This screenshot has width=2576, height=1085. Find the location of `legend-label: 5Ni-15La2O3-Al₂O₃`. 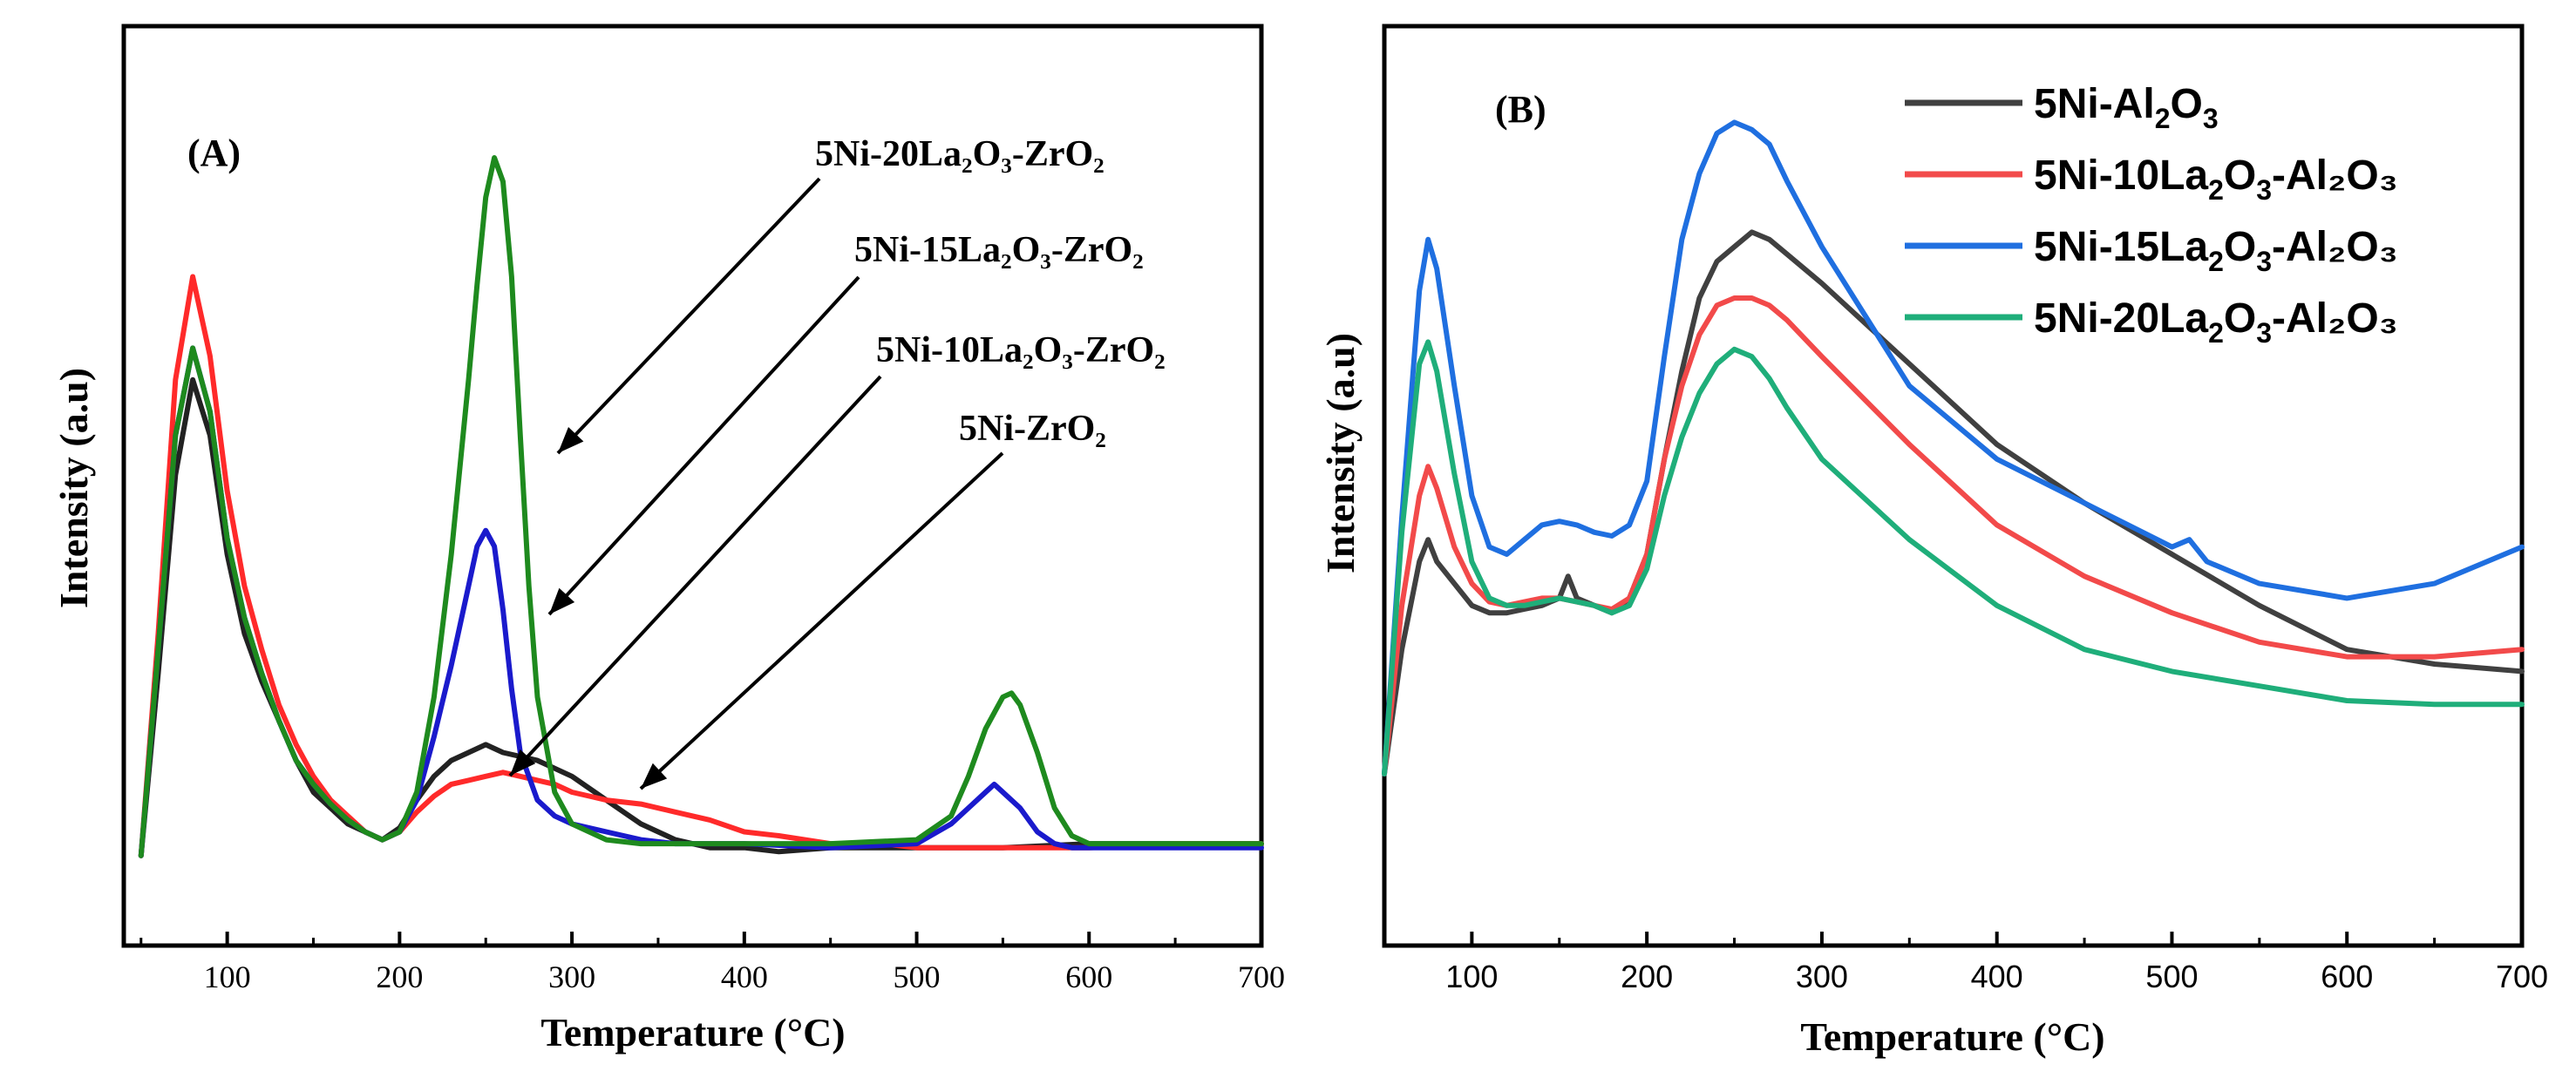

legend-label: 5Ni-15La2O3-Al₂O₃ is located at coordinates (2216, 250).